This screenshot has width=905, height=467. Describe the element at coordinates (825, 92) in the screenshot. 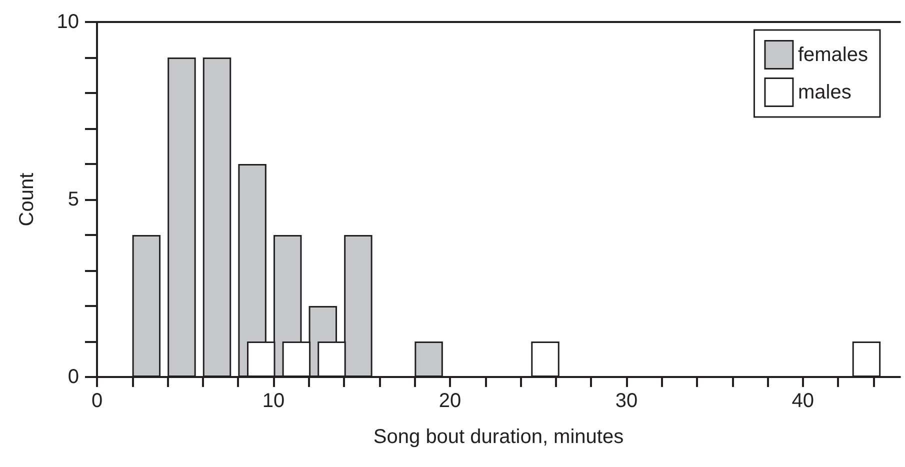

I see `legend-label: males` at that location.